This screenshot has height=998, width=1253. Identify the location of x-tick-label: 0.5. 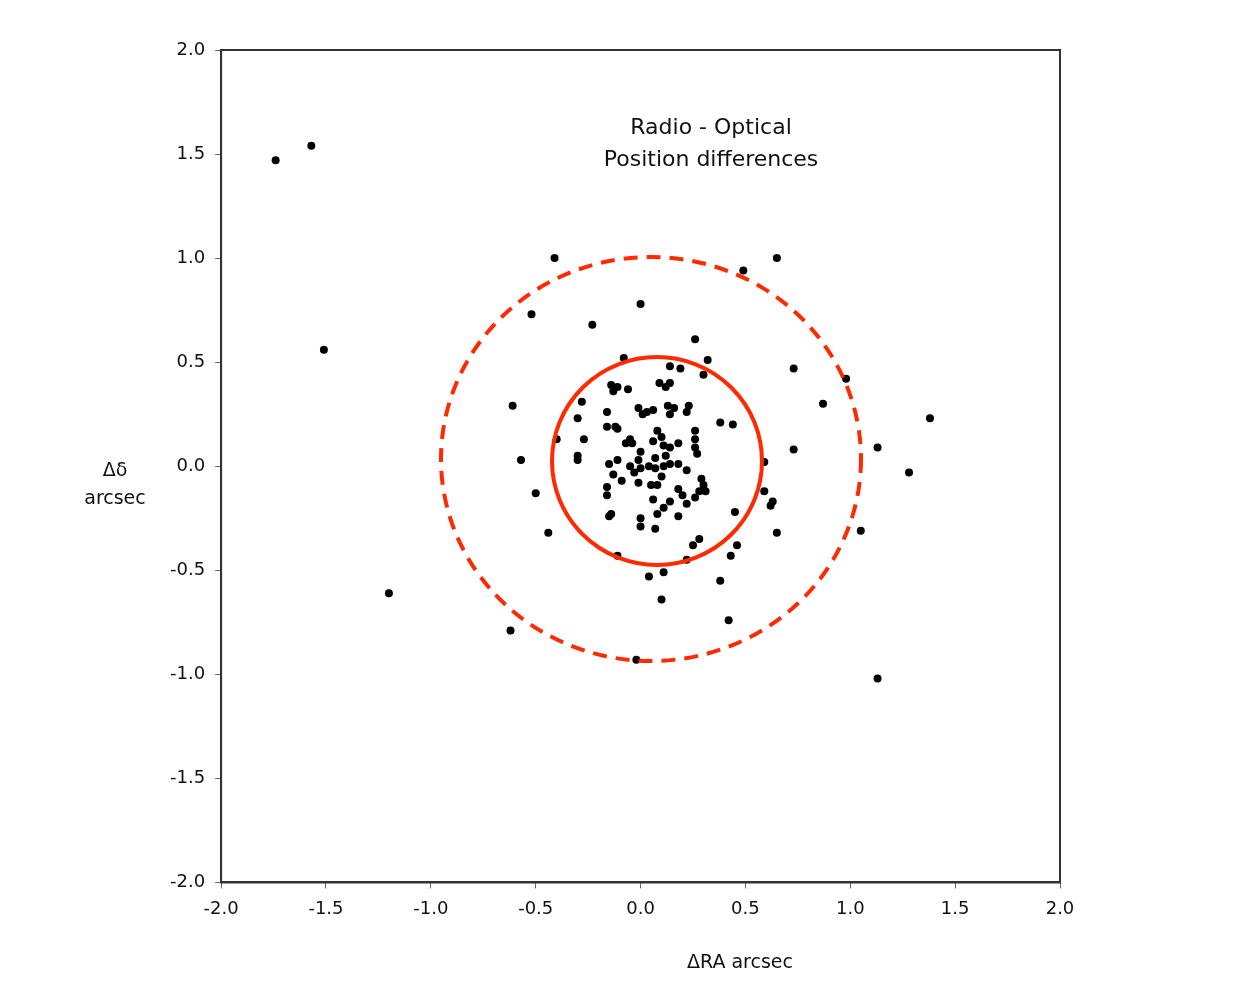
(745, 907).